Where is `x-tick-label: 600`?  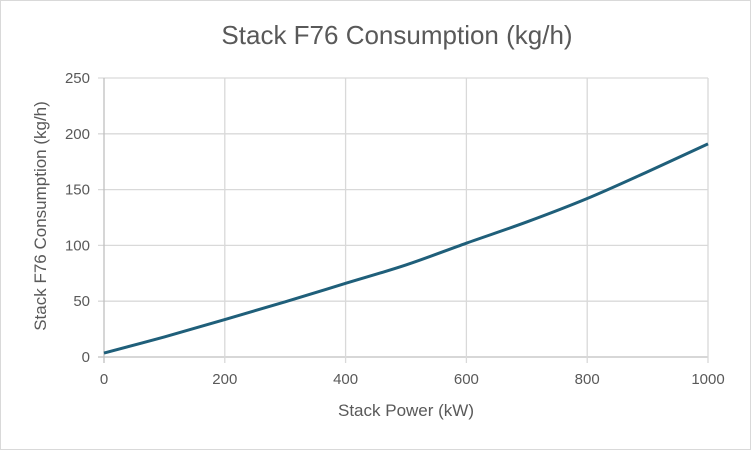
x-tick-label: 600 is located at coordinates (466, 379).